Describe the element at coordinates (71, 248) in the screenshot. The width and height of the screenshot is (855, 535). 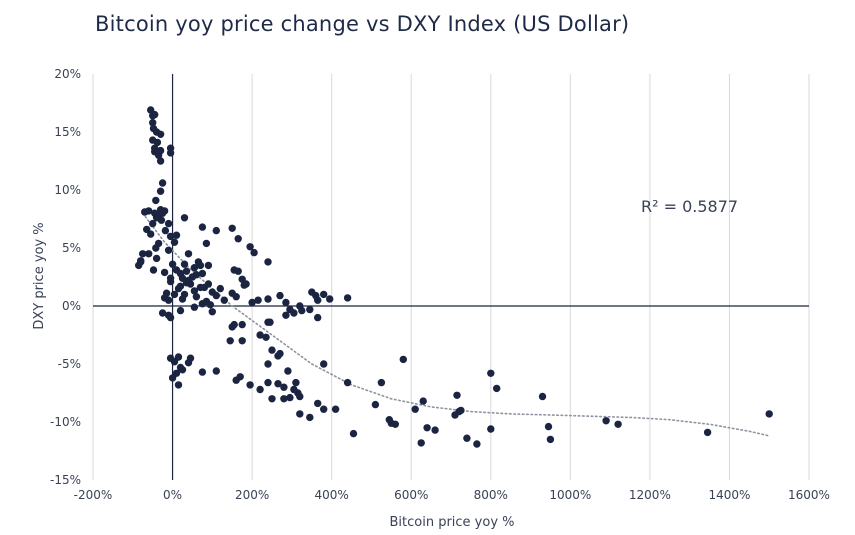
I see `y-tick-label: 5%` at that location.